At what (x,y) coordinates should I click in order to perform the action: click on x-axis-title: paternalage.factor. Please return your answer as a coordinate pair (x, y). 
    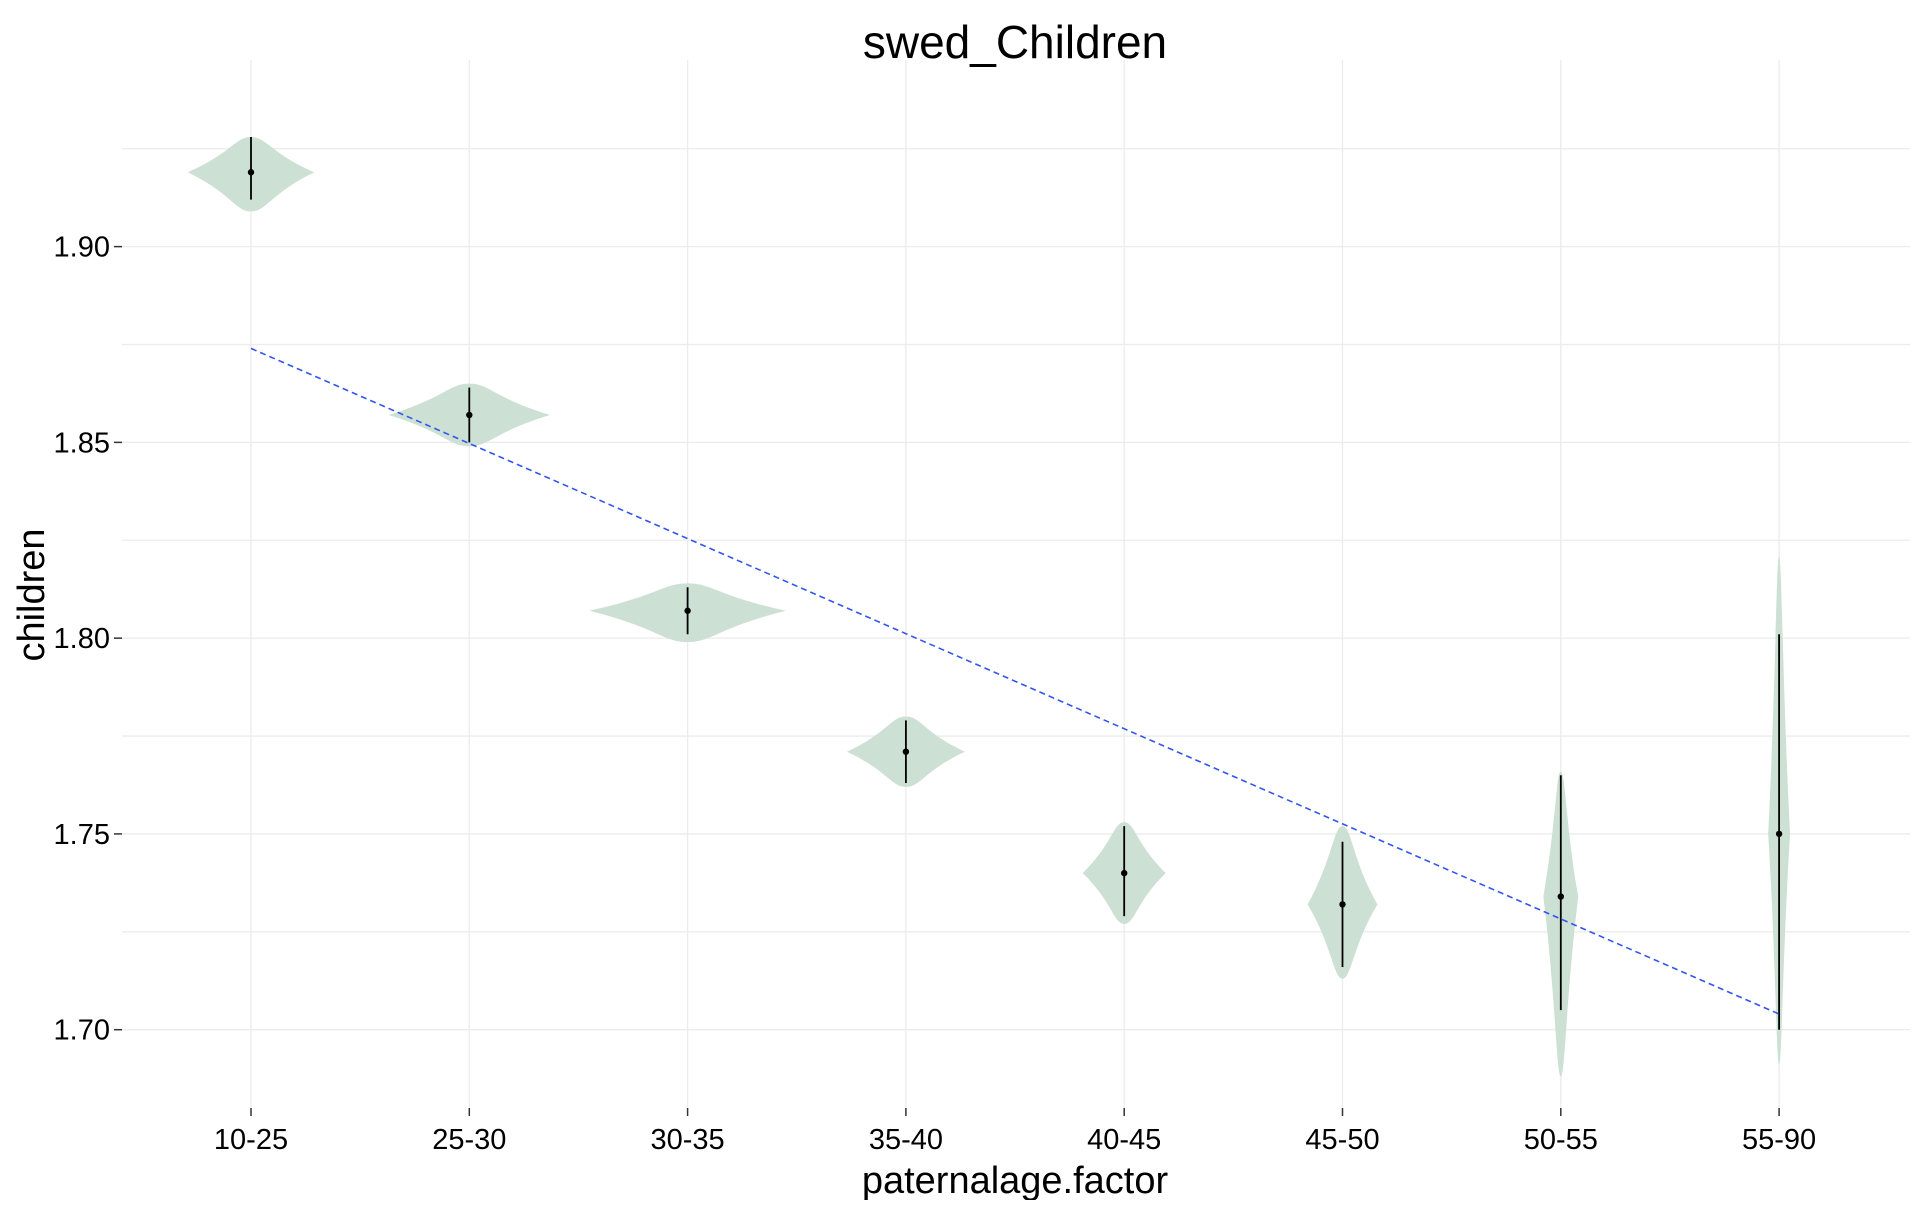
    Looking at the image, I should click on (1015, 1180).